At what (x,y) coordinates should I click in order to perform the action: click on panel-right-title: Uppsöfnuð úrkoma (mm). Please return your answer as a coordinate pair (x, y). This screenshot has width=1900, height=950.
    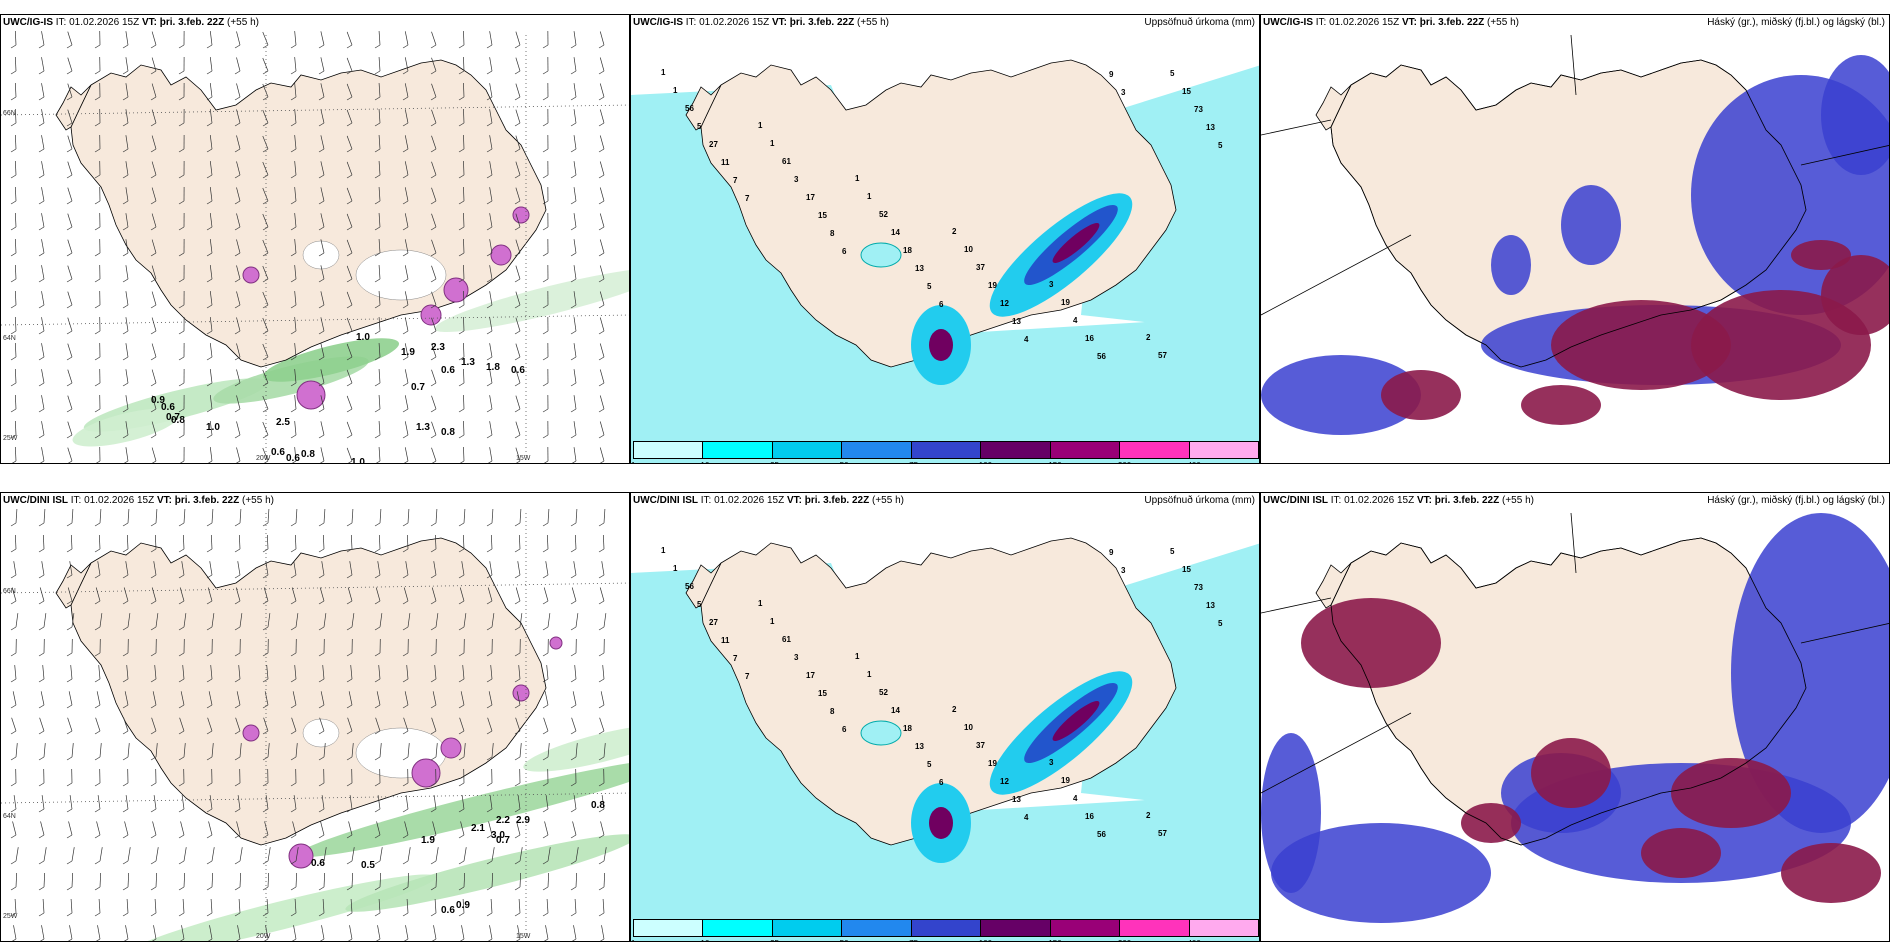
    Looking at the image, I should click on (1199, 22).